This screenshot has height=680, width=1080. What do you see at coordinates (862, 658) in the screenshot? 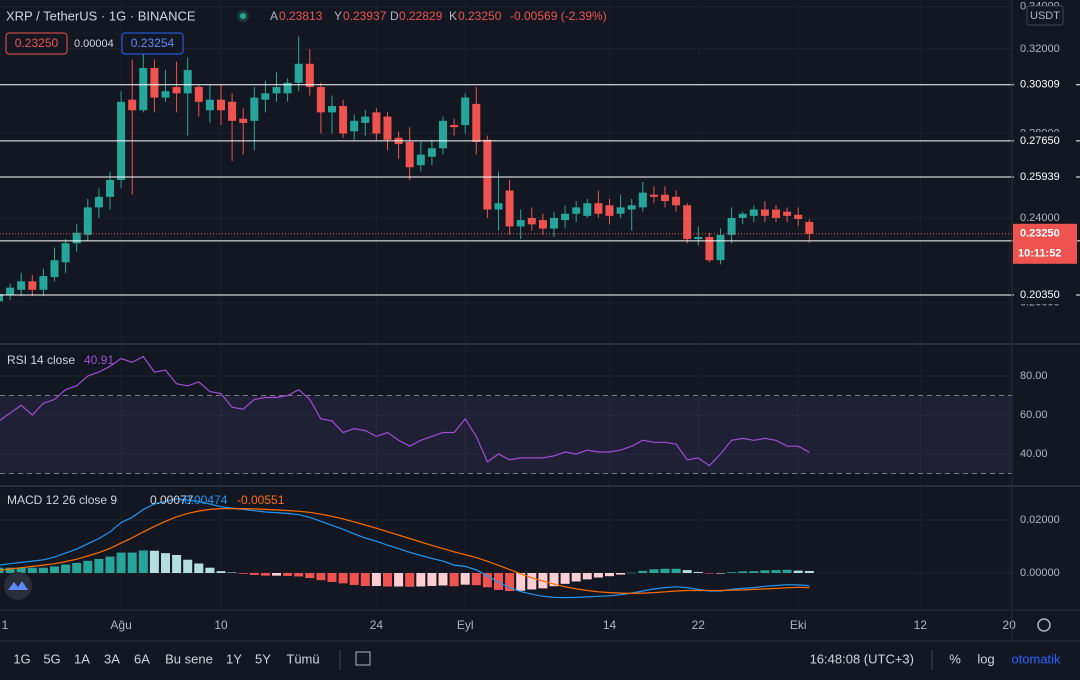
I see `clock: 16:48:08 (UTC+3)` at bounding box center [862, 658].